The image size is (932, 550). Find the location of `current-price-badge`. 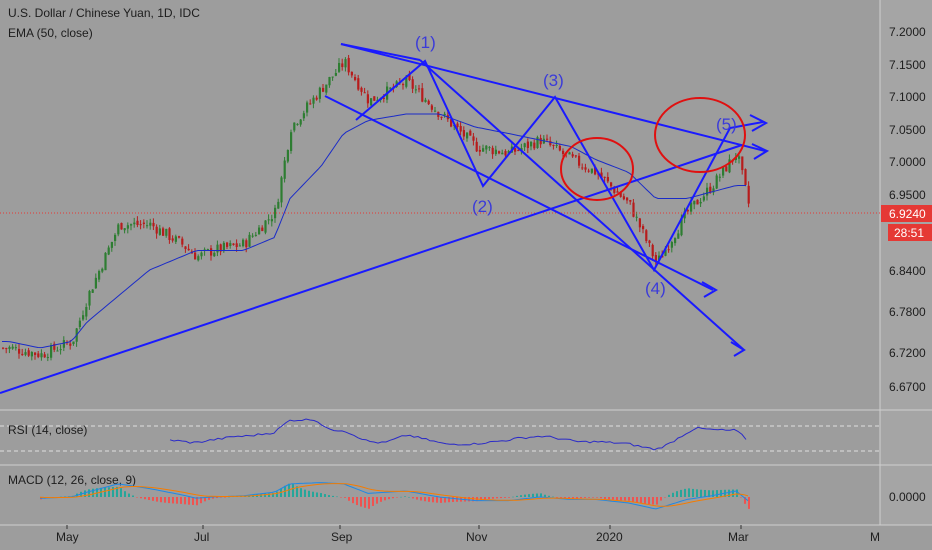

current-price-badge is located at coordinates (906, 213).